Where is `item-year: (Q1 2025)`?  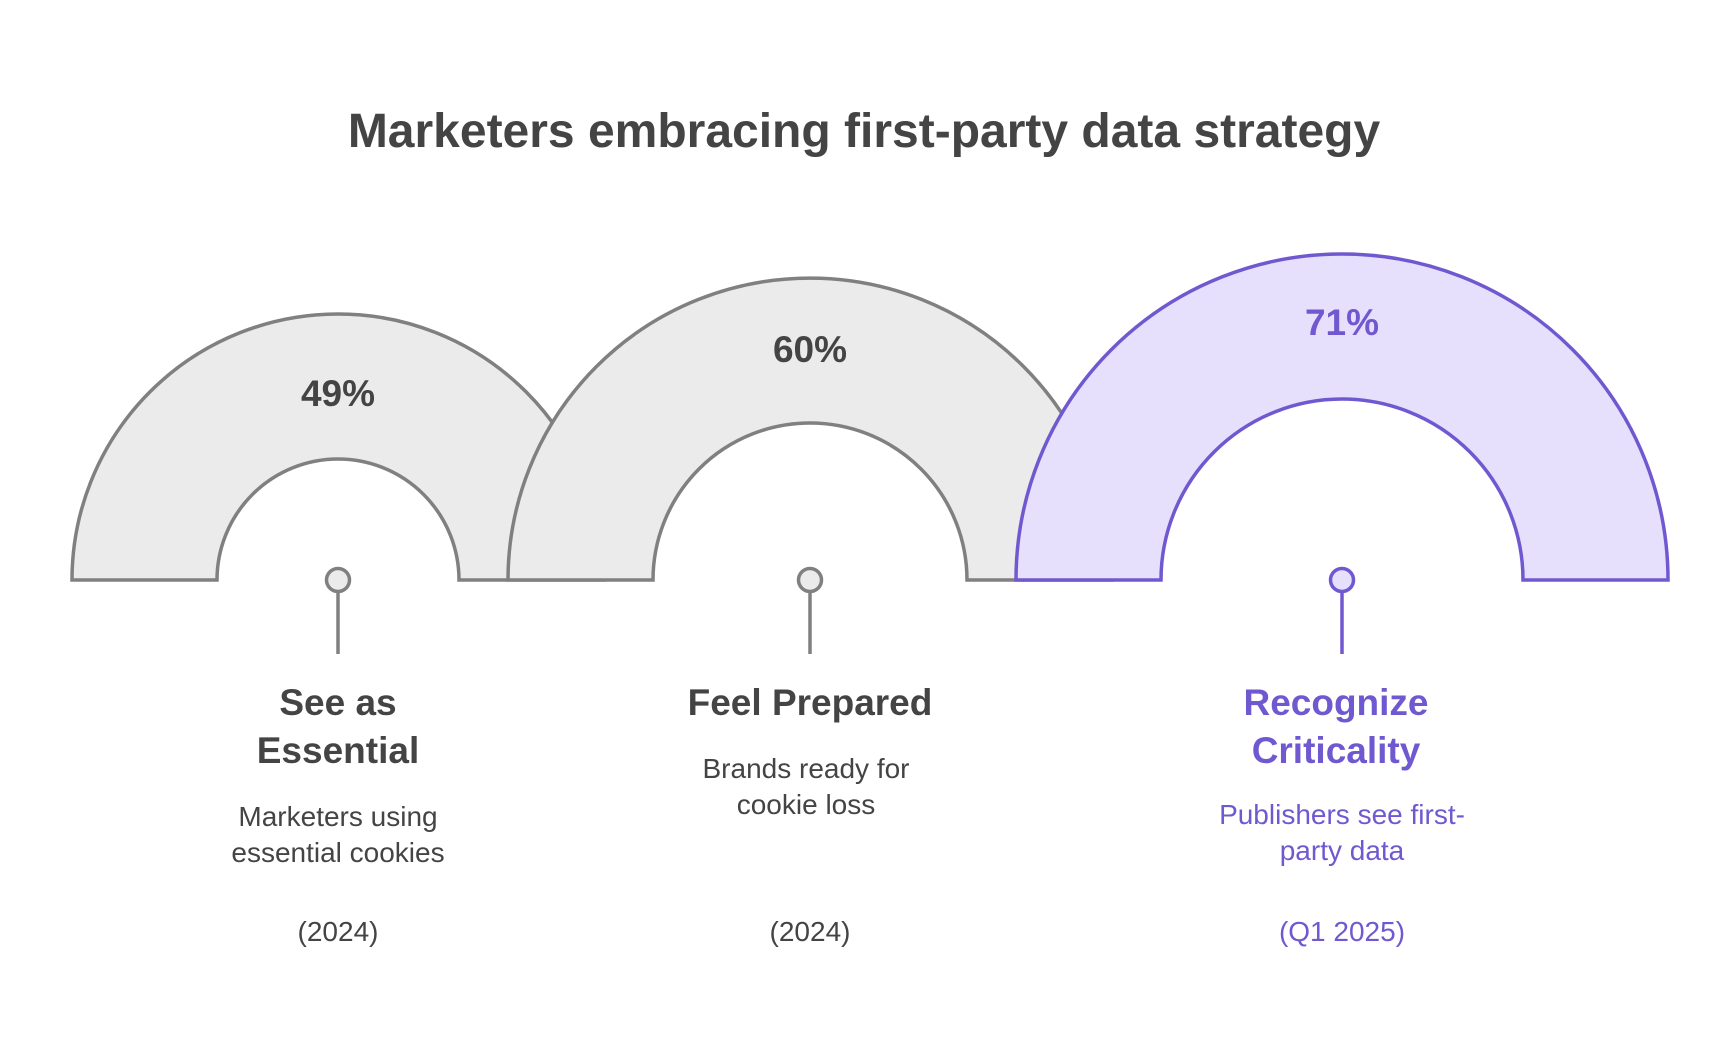 item-year: (Q1 2025) is located at coordinates (1342, 931).